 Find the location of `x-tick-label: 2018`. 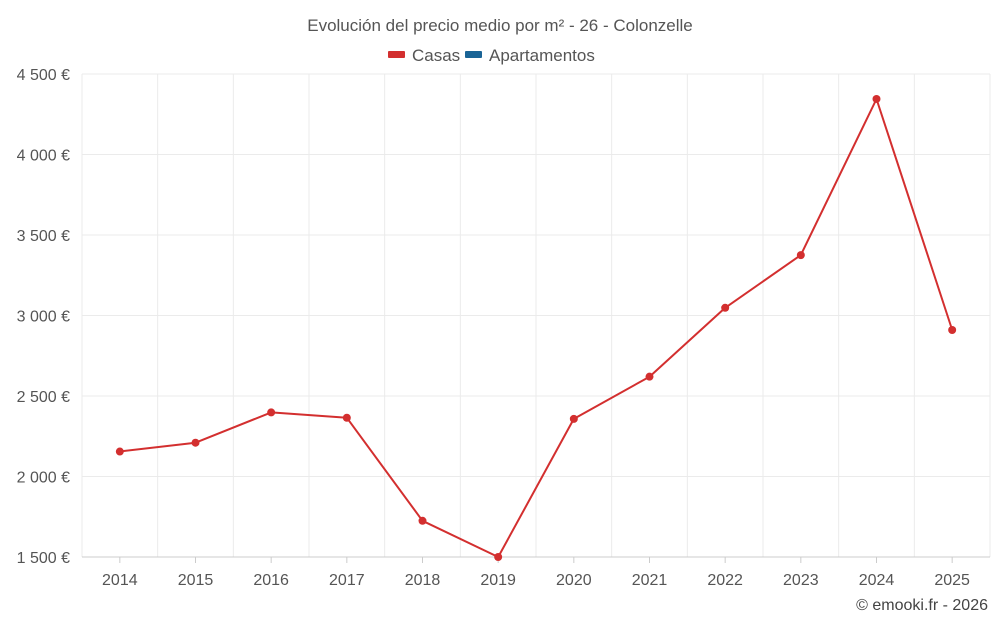

x-tick-label: 2018 is located at coordinates (423, 580).